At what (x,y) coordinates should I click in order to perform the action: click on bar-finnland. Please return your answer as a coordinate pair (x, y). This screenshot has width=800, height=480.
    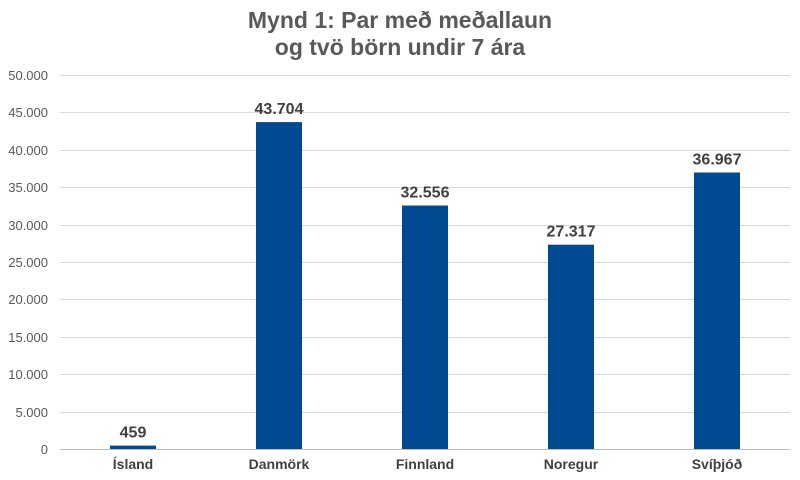
    Looking at the image, I should click on (425, 327).